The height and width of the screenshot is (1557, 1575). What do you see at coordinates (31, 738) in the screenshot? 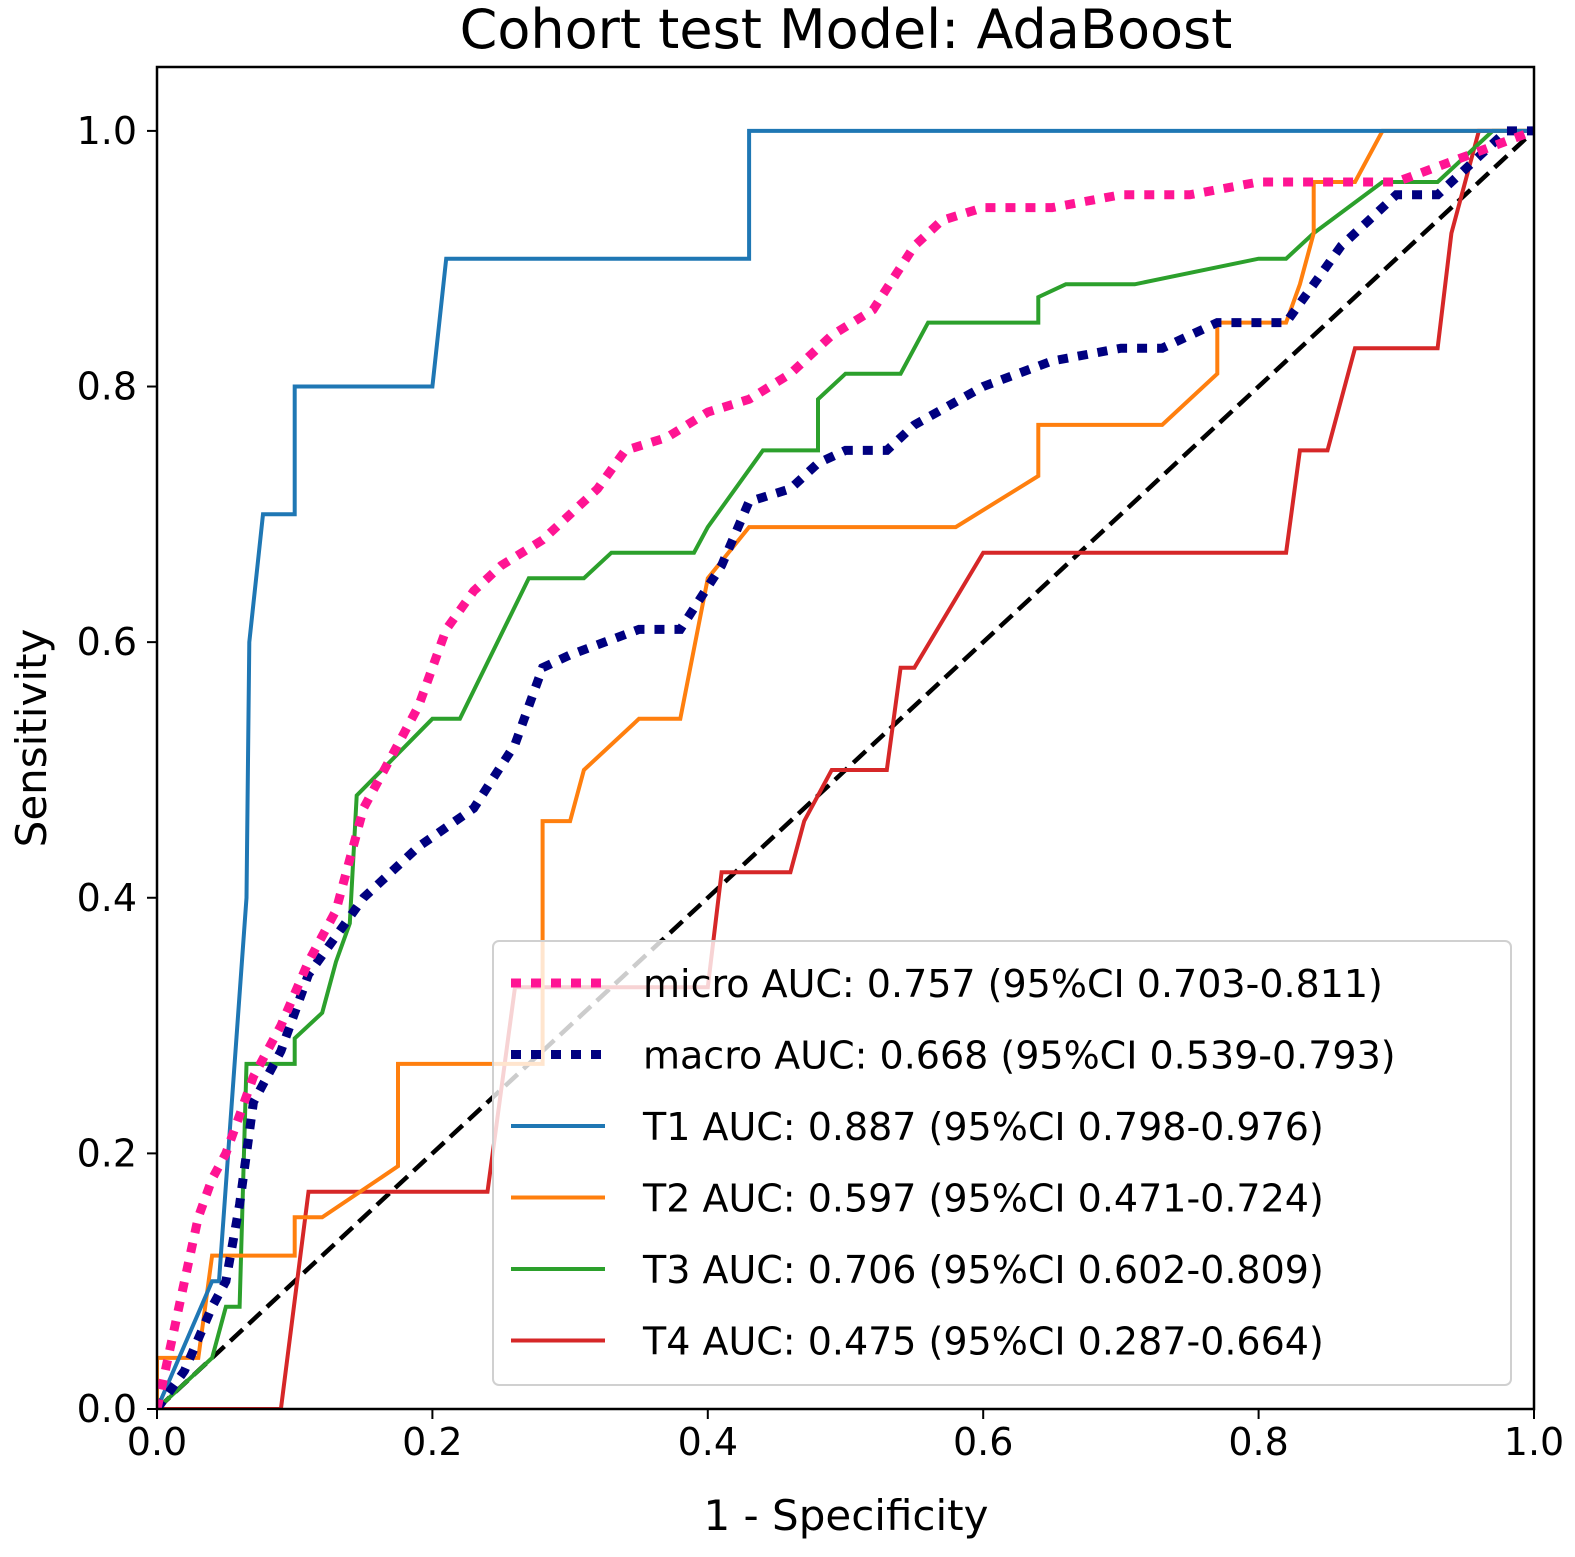
I see `y-axis-label: Sensitivity` at bounding box center [31, 738].